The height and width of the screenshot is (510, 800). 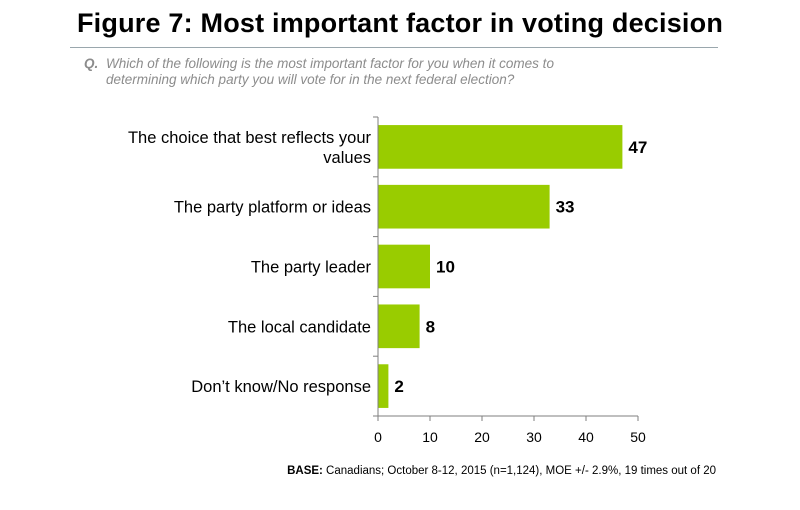 I want to click on data-label: 33, so click(x=565, y=207).